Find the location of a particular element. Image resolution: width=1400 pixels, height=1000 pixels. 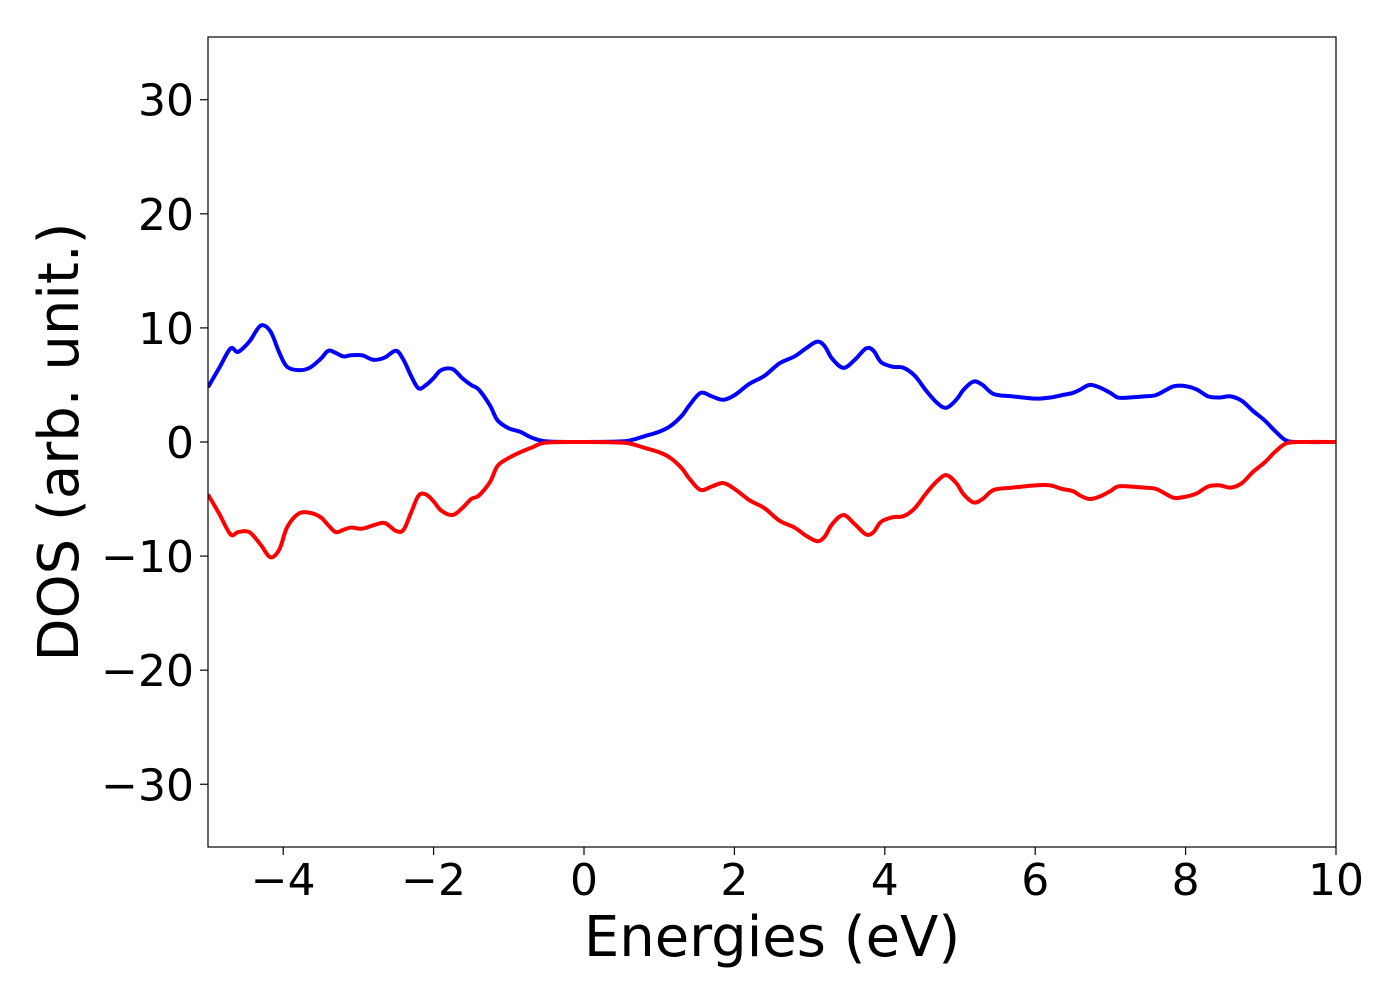

y-tick-label: 30 is located at coordinates (166, 101).